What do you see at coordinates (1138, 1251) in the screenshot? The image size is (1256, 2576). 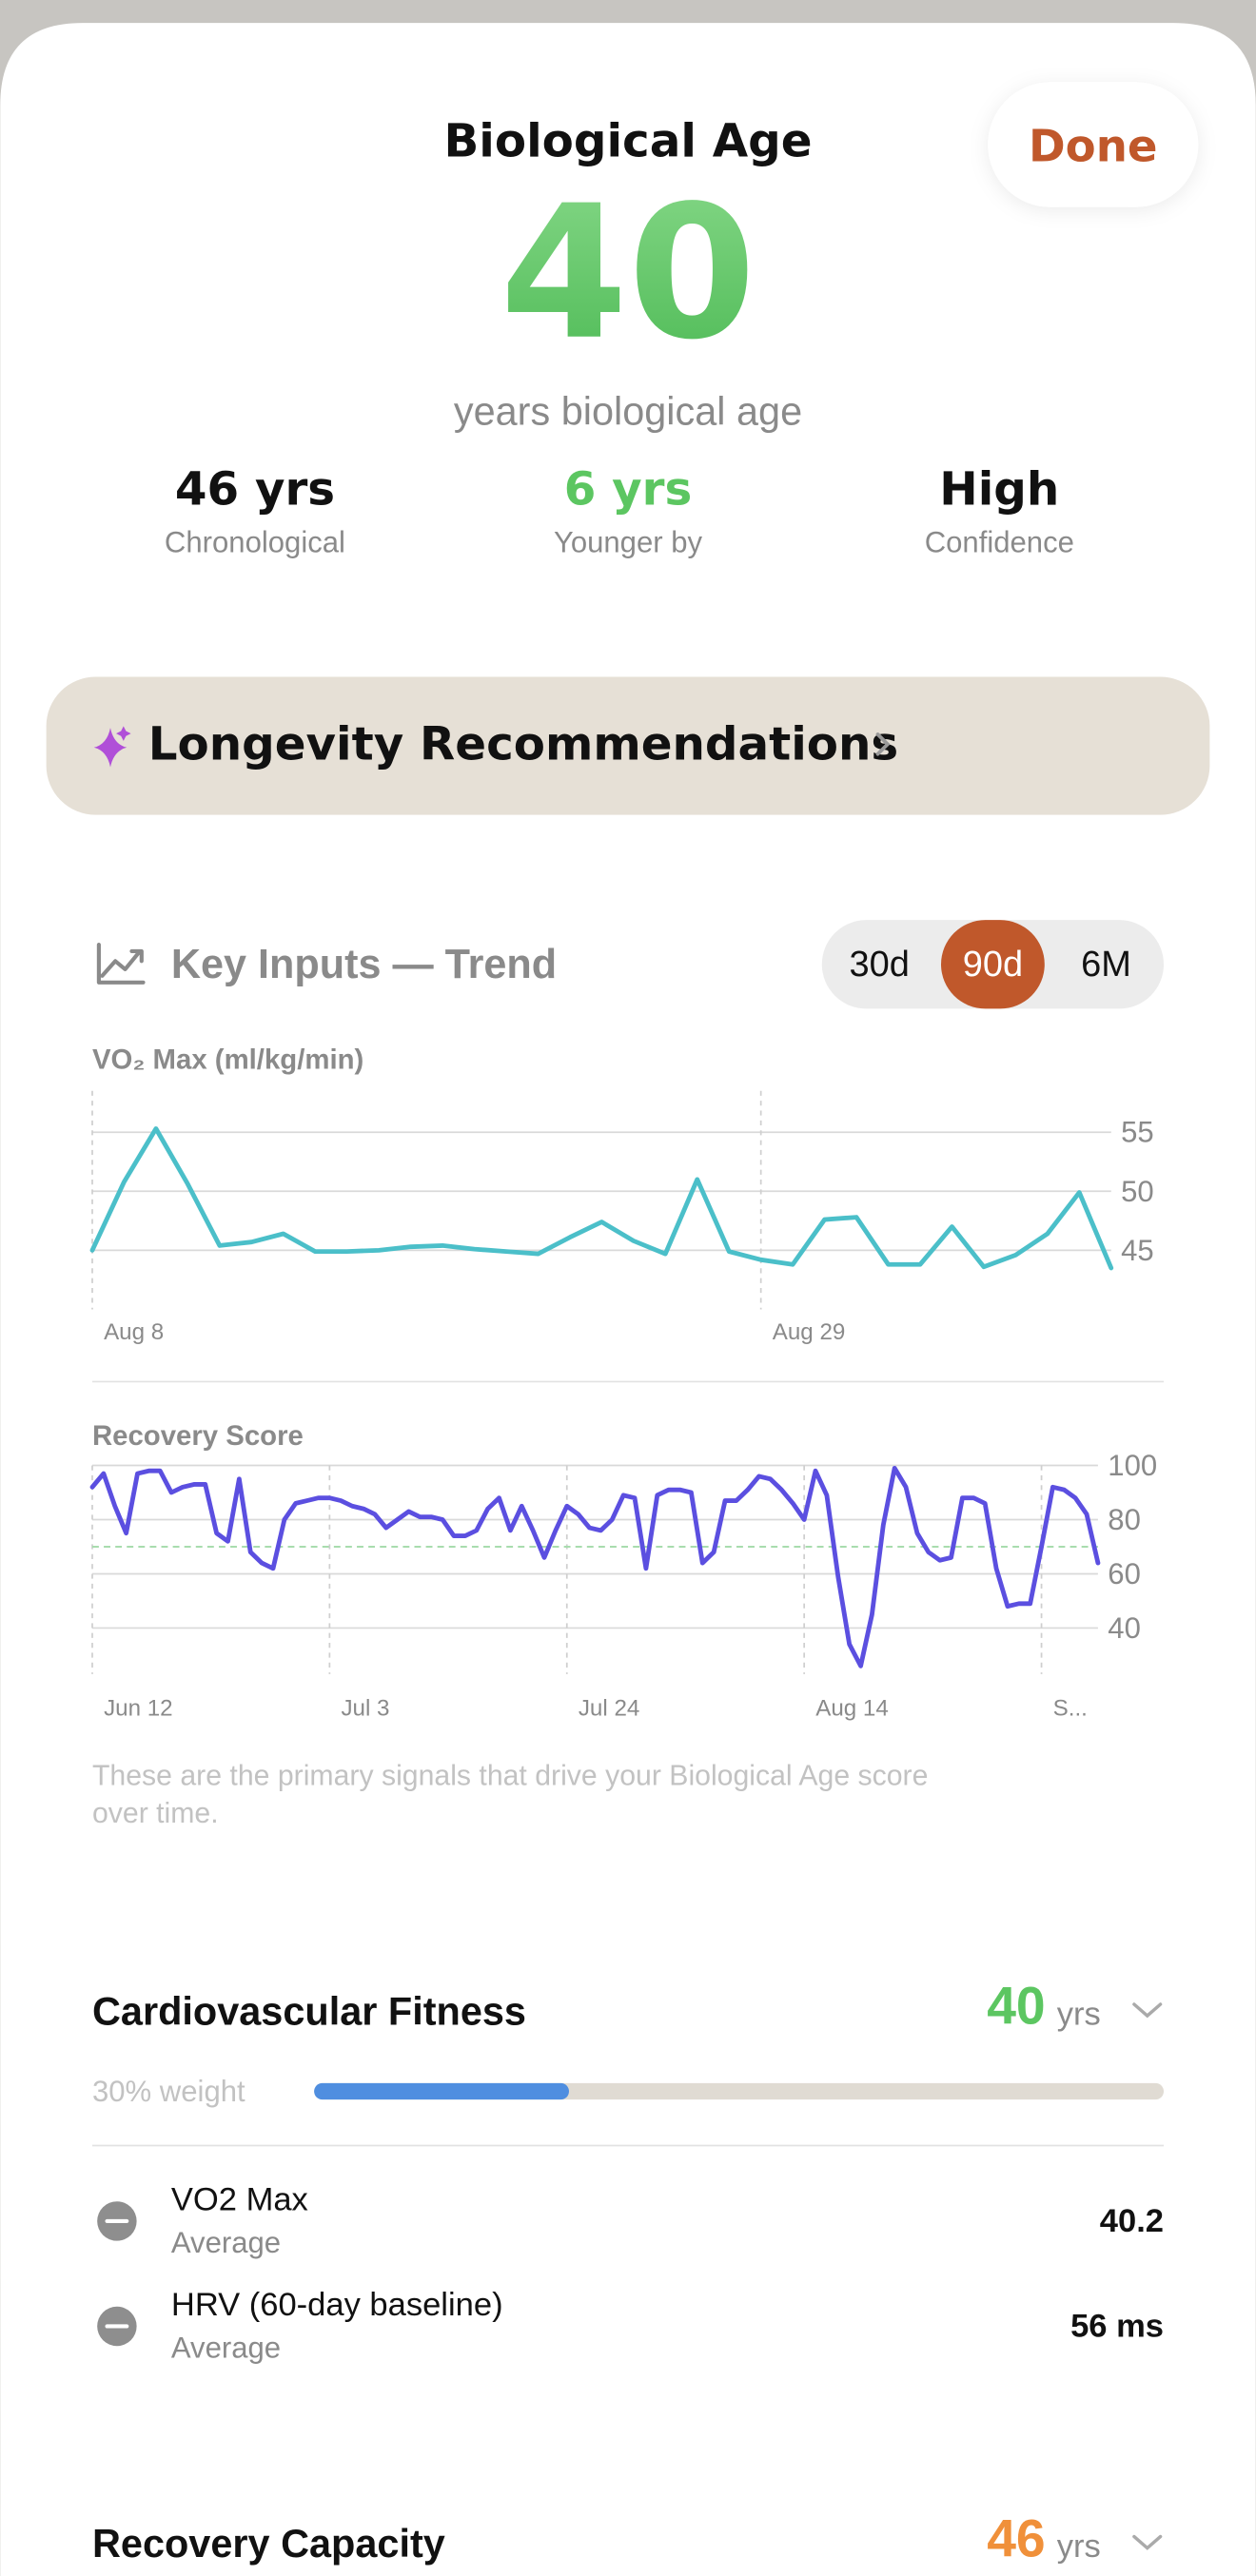 I see `y-tick-label: 45` at bounding box center [1138, 1251].